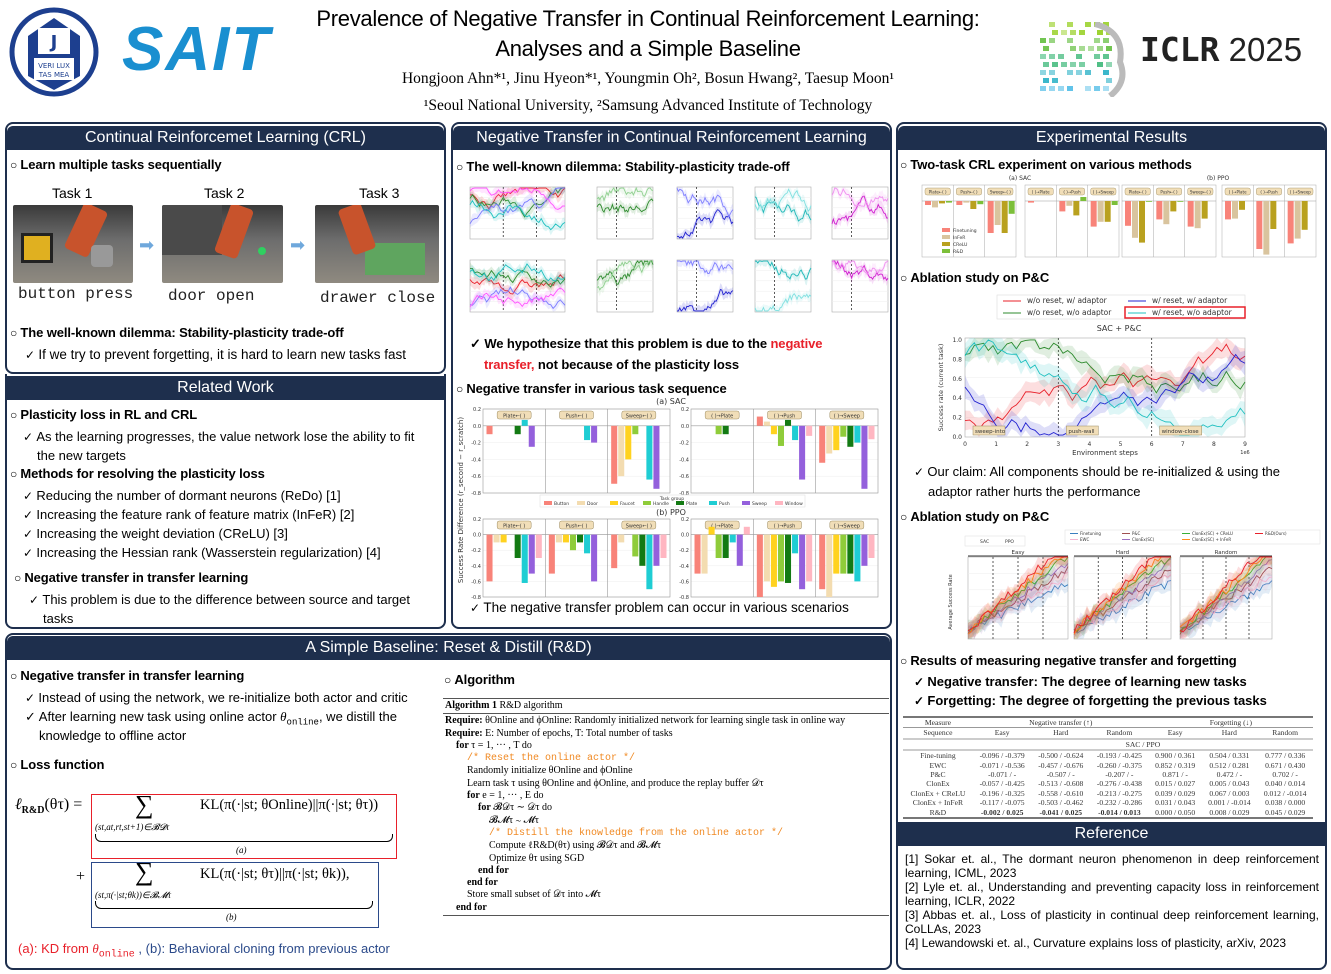 This screenshot has height=974, width=1331. I want to click on panel-label: ( )→Plate, so click(722, 417).